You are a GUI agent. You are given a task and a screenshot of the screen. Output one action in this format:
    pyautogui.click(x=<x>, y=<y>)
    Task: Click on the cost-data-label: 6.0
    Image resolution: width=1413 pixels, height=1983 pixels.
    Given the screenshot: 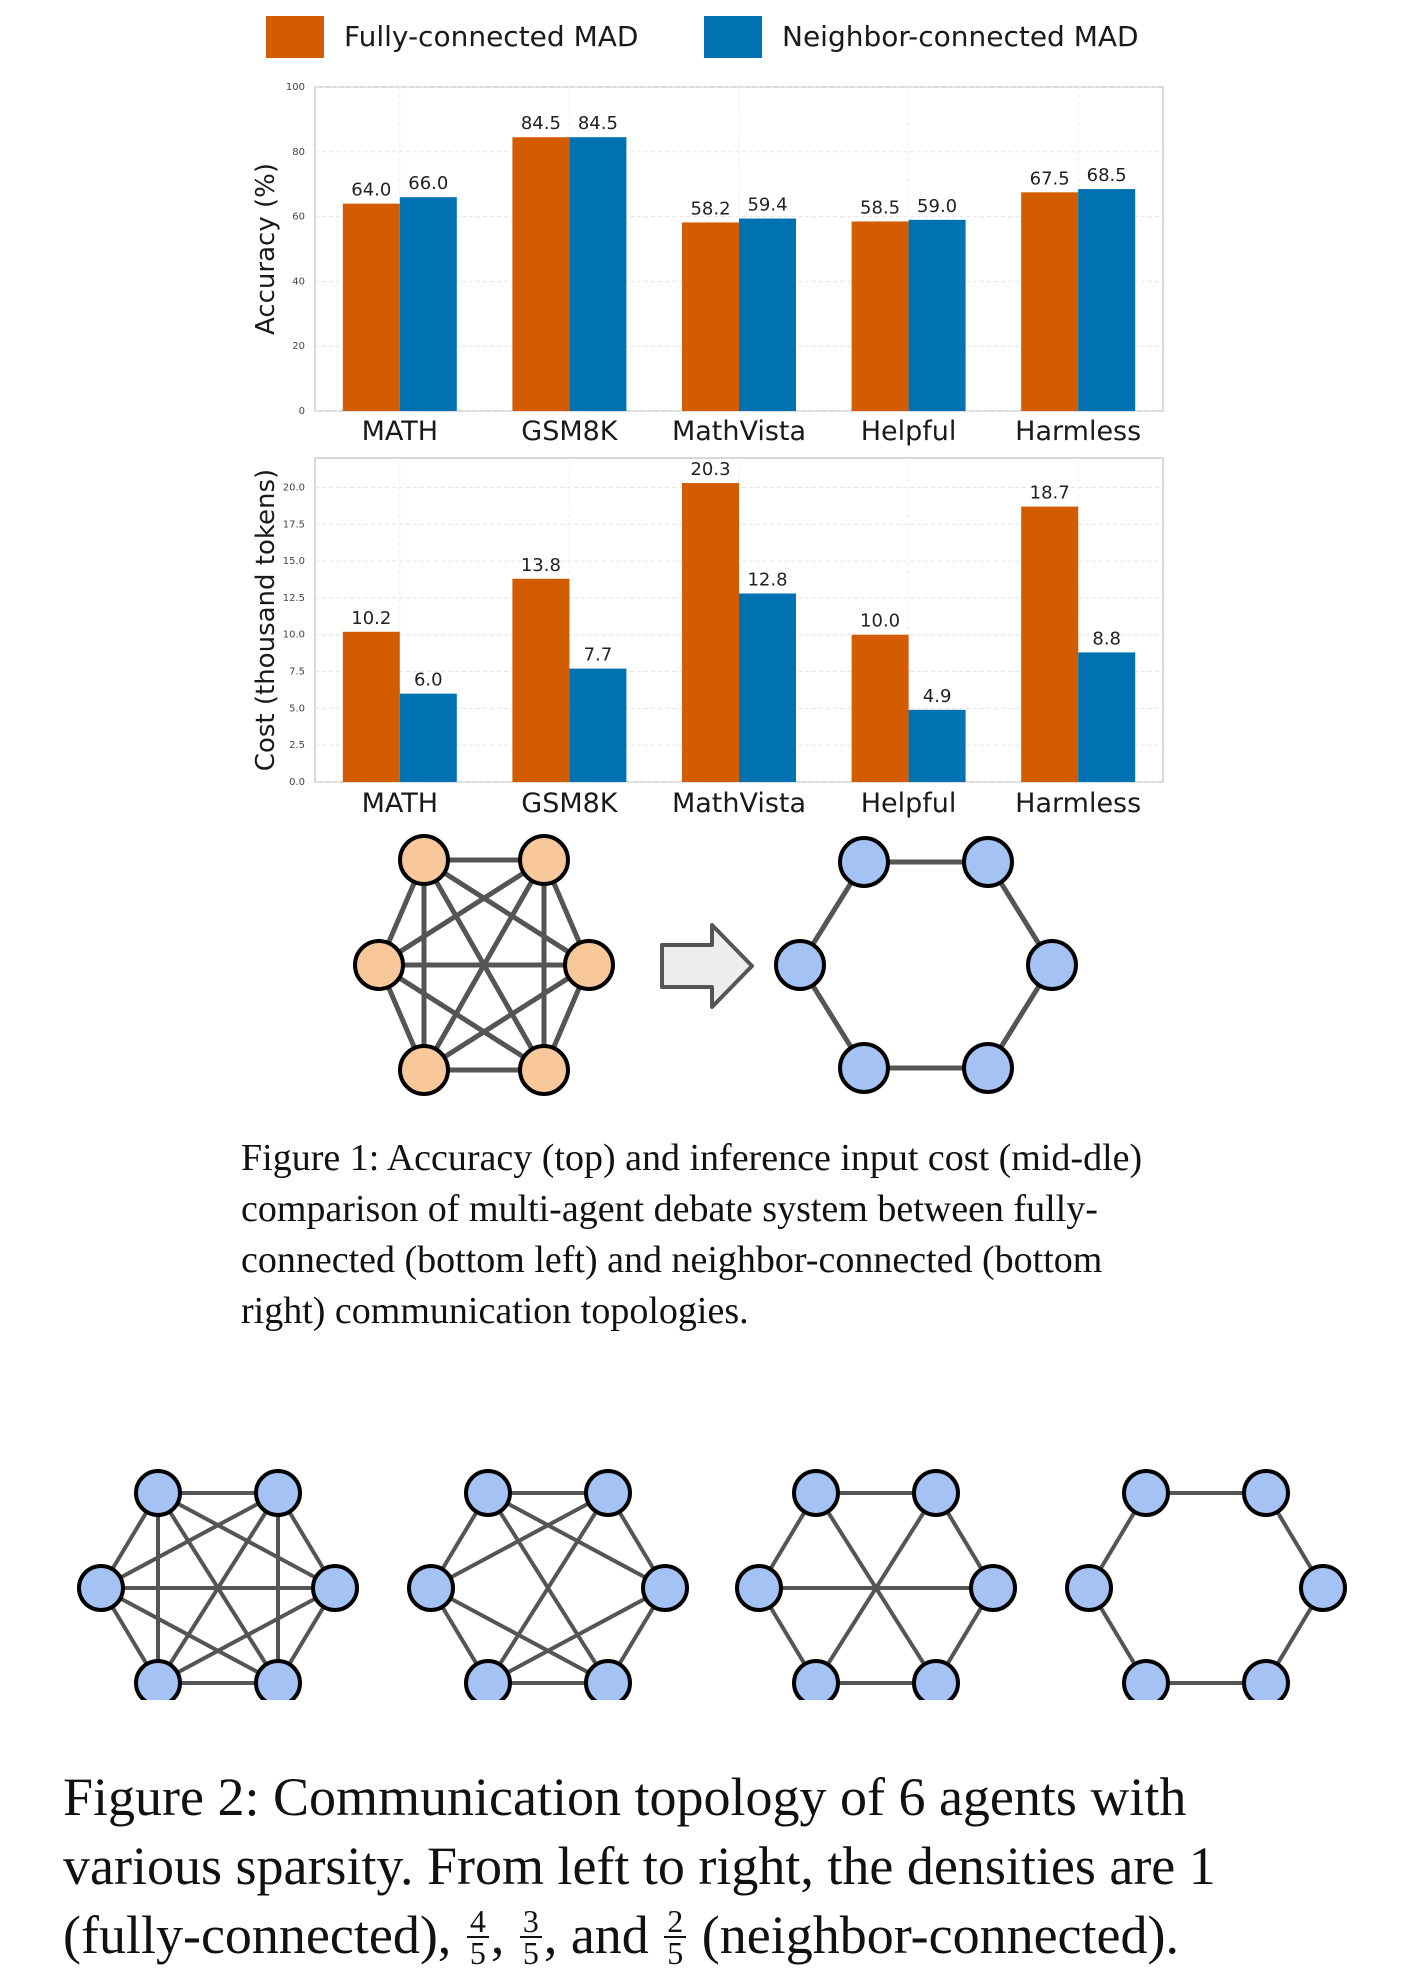 What is the action you would take?
    pyautogui.click(x=428, y=680)
    